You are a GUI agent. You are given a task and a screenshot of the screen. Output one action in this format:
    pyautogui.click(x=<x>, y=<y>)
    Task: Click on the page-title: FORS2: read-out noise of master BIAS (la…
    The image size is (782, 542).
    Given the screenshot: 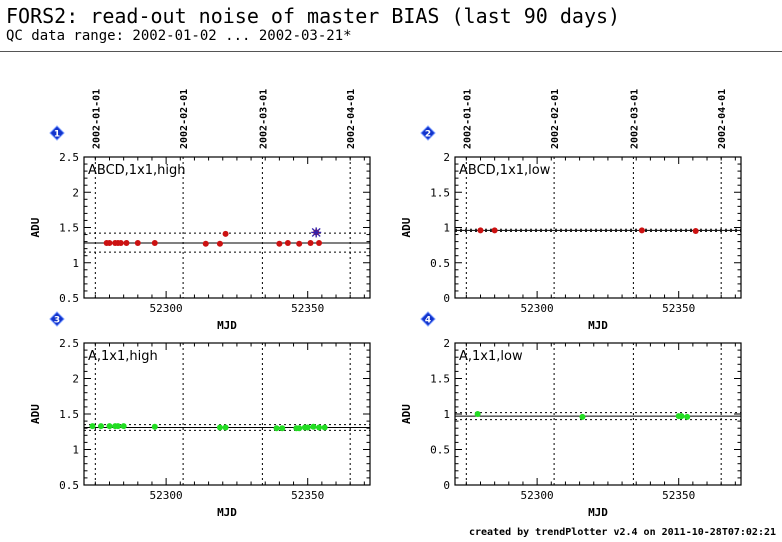 What is the action you would take?
    pyautogui.click(x=313, y=16)
    